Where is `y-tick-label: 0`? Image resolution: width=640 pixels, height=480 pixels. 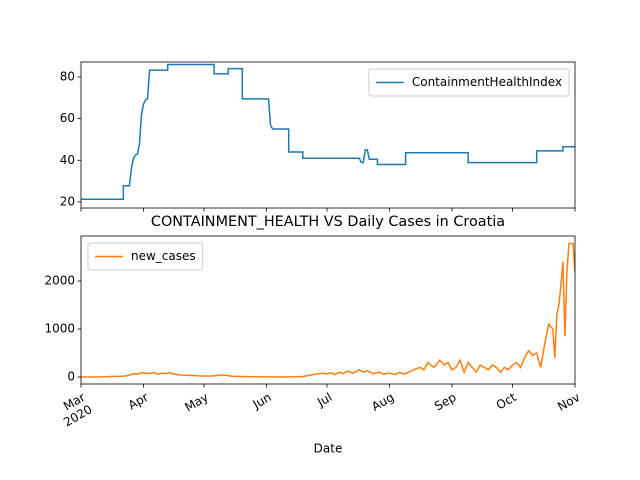 y-tick-label: 0 is located at coordinates (71, 376).